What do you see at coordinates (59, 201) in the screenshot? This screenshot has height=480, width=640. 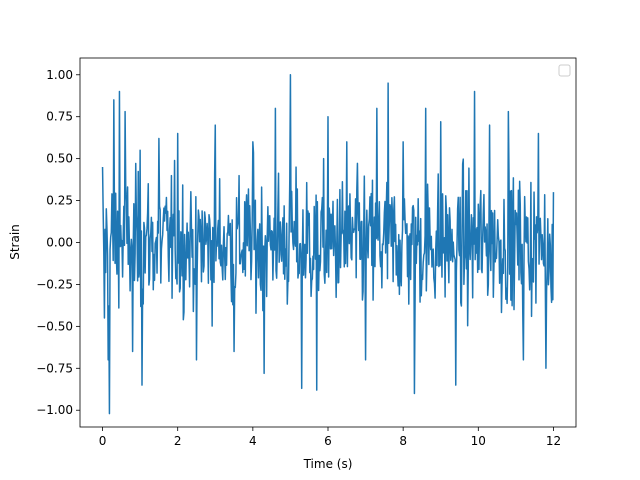 I see `y-tick-label: 0.25` at bounding box center [59, 201].